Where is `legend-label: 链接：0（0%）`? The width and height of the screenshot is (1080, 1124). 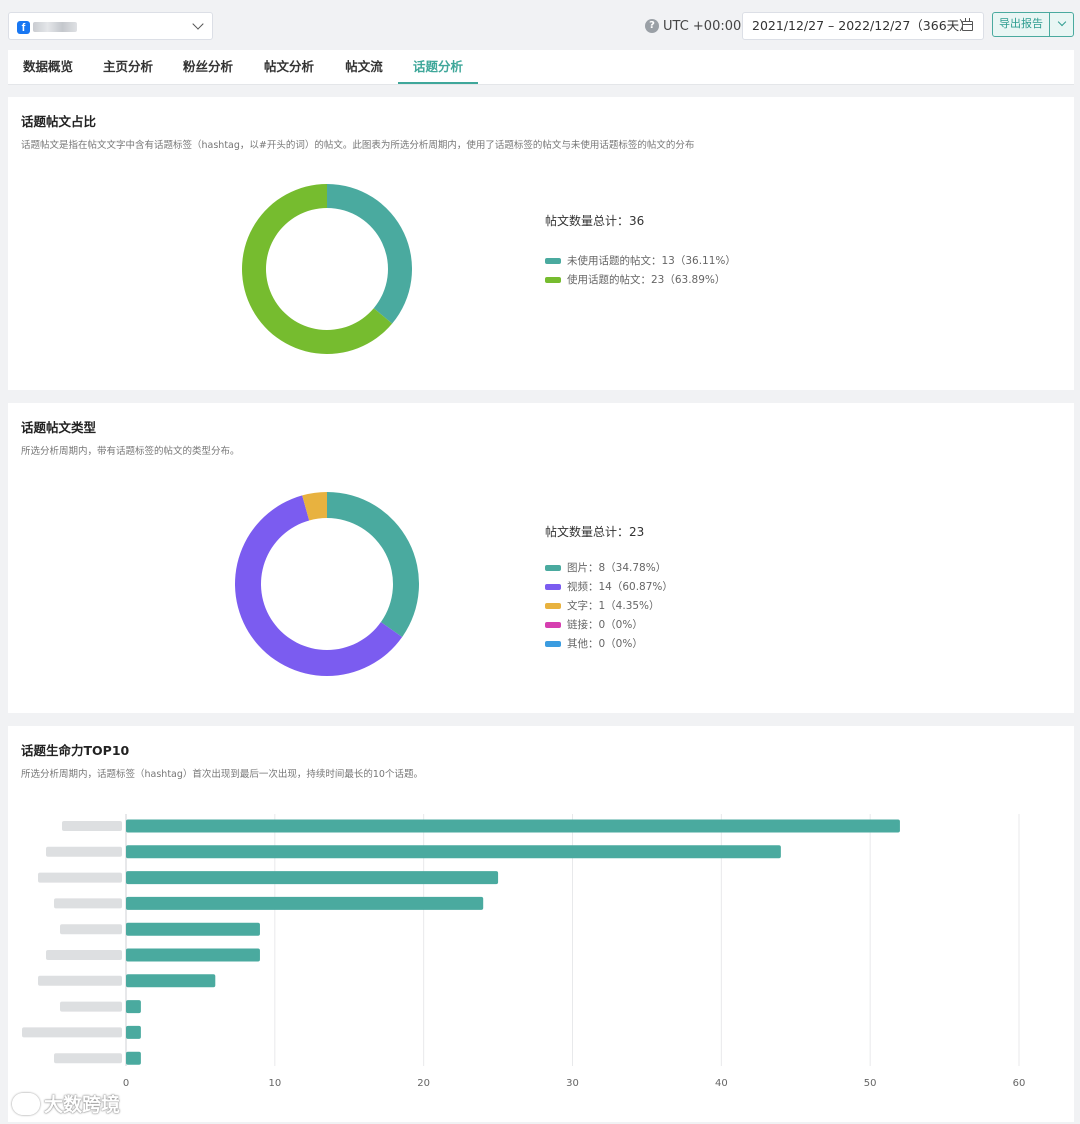 legend-label: 链接：0（0%） is located at coordinates (605, 625).